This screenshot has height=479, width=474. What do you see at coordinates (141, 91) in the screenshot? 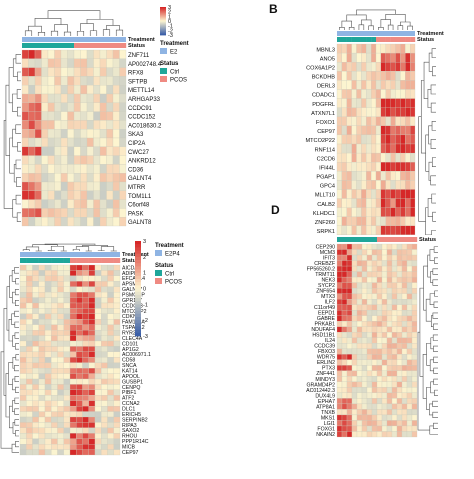
I see `gene-label: METTL14` at bounding box center [141, 91].